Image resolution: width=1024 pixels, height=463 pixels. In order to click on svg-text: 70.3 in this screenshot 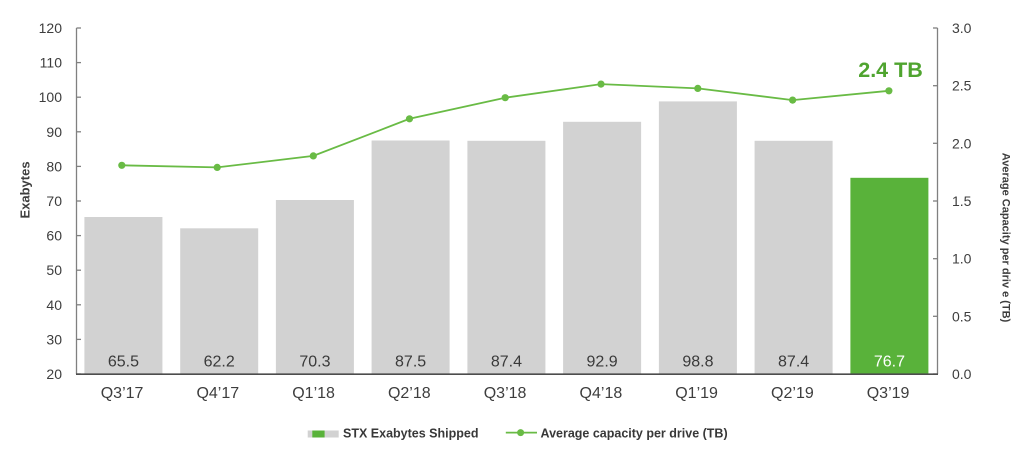, I will do `click(314, 362)`.